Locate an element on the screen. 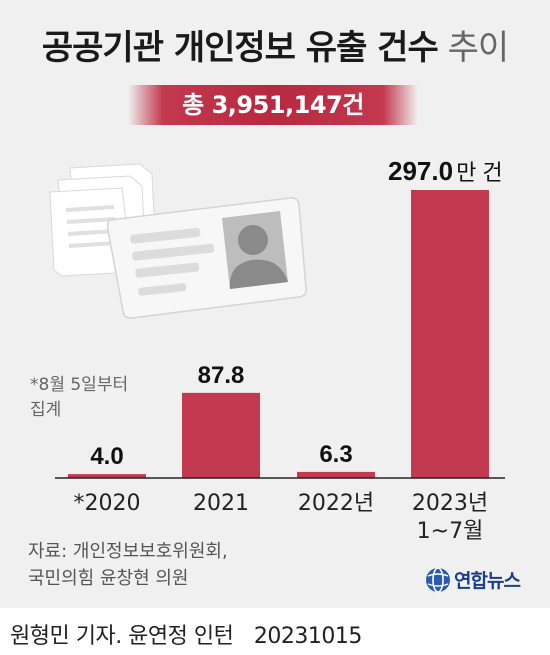  credit-author: 원형민 기자. 윤연정 인턴 is located at coordinates (122, 636).